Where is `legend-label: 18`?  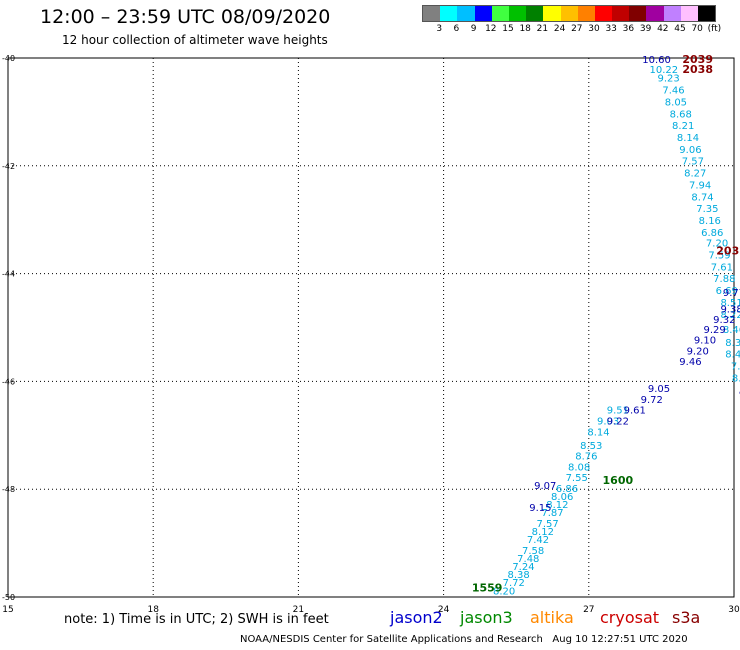 legend-label: 18 is located at coordinates (525, 29).